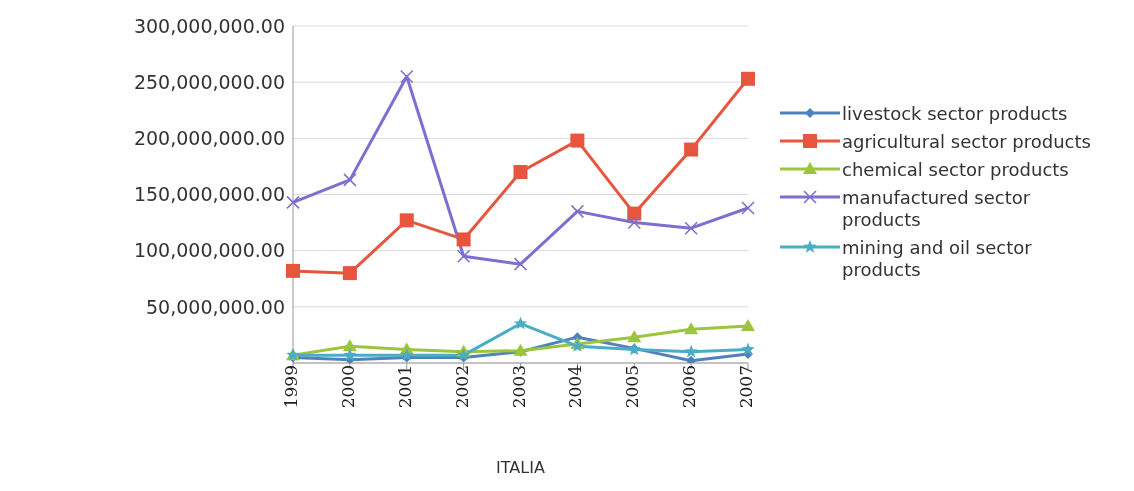 Image resolution: width=1134 pixels, height=491 pixels. Describe the element at coordinates (632, 387) in the screenshot. I see `x-tick-label: 2005` at that location.